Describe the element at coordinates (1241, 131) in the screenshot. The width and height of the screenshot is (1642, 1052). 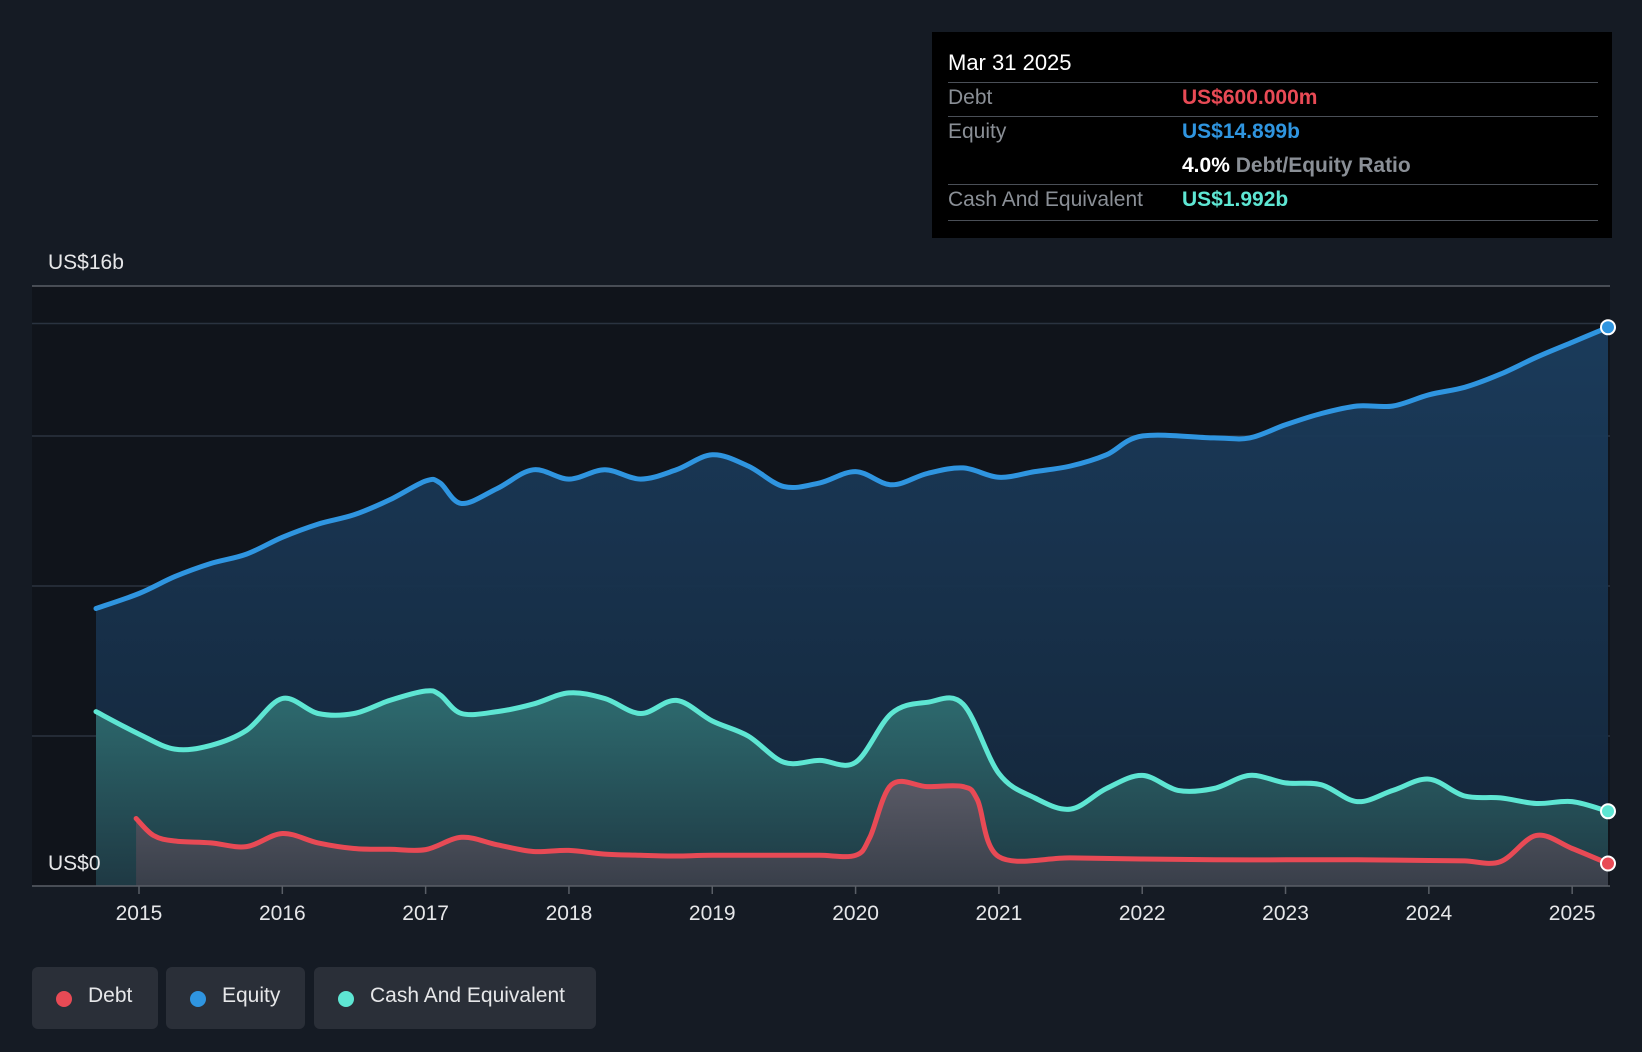
I see `tooltip-equity-value: US$14.899b` at that location.